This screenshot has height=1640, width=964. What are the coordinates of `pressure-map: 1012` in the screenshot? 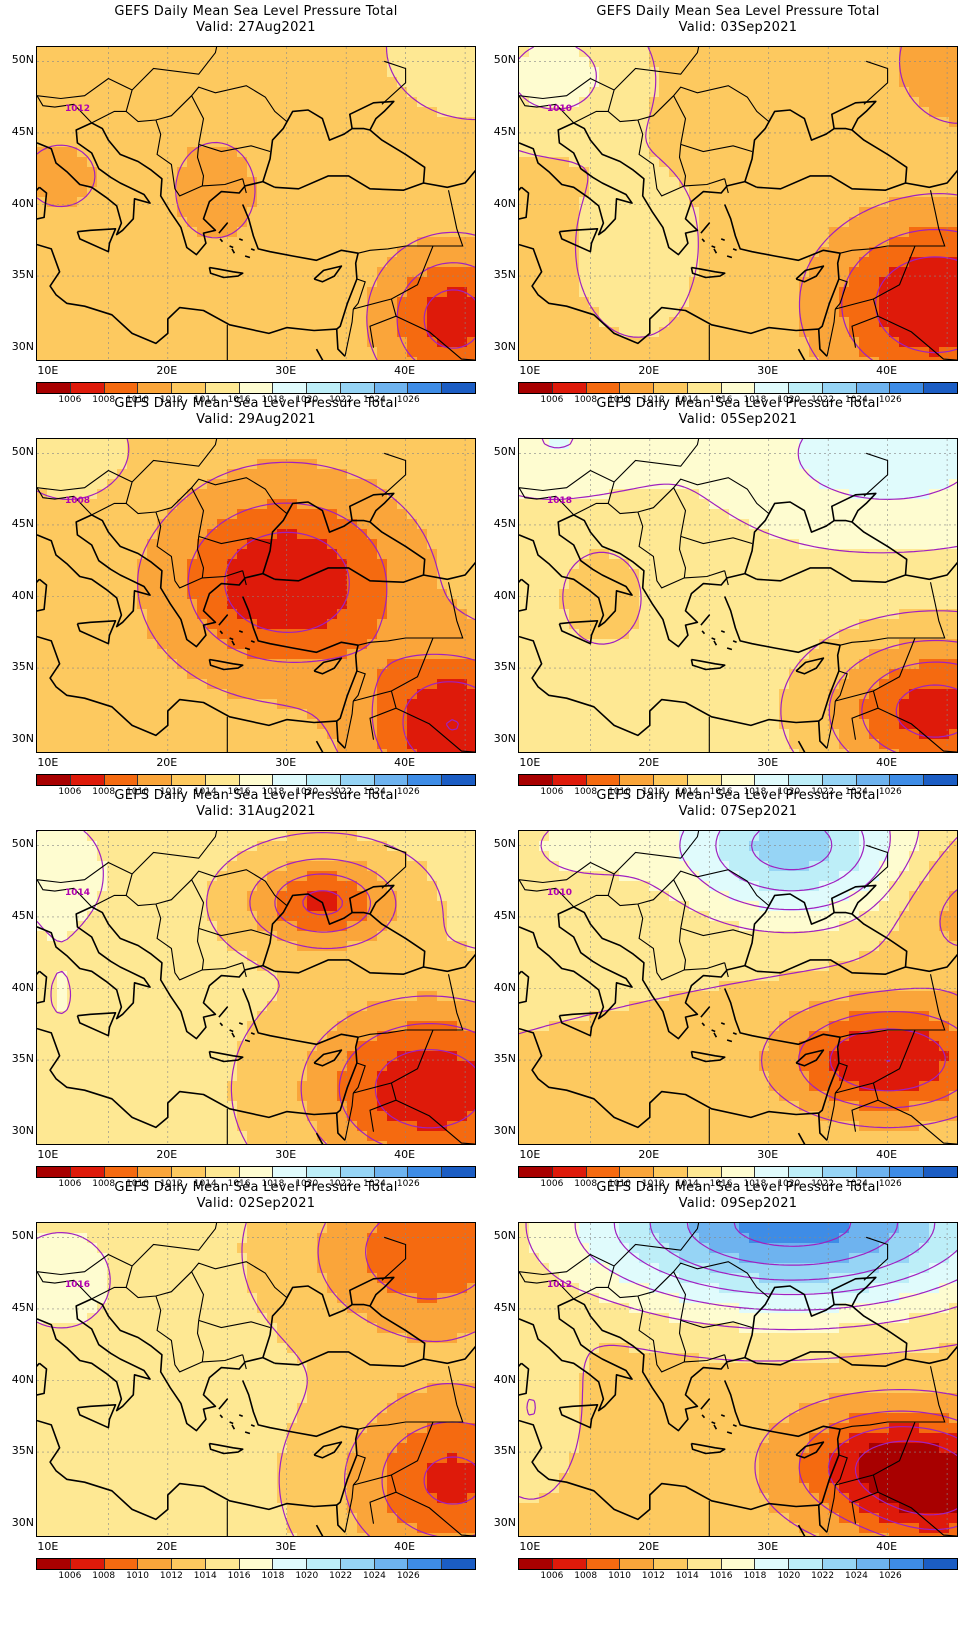 It's located at (256, 203).